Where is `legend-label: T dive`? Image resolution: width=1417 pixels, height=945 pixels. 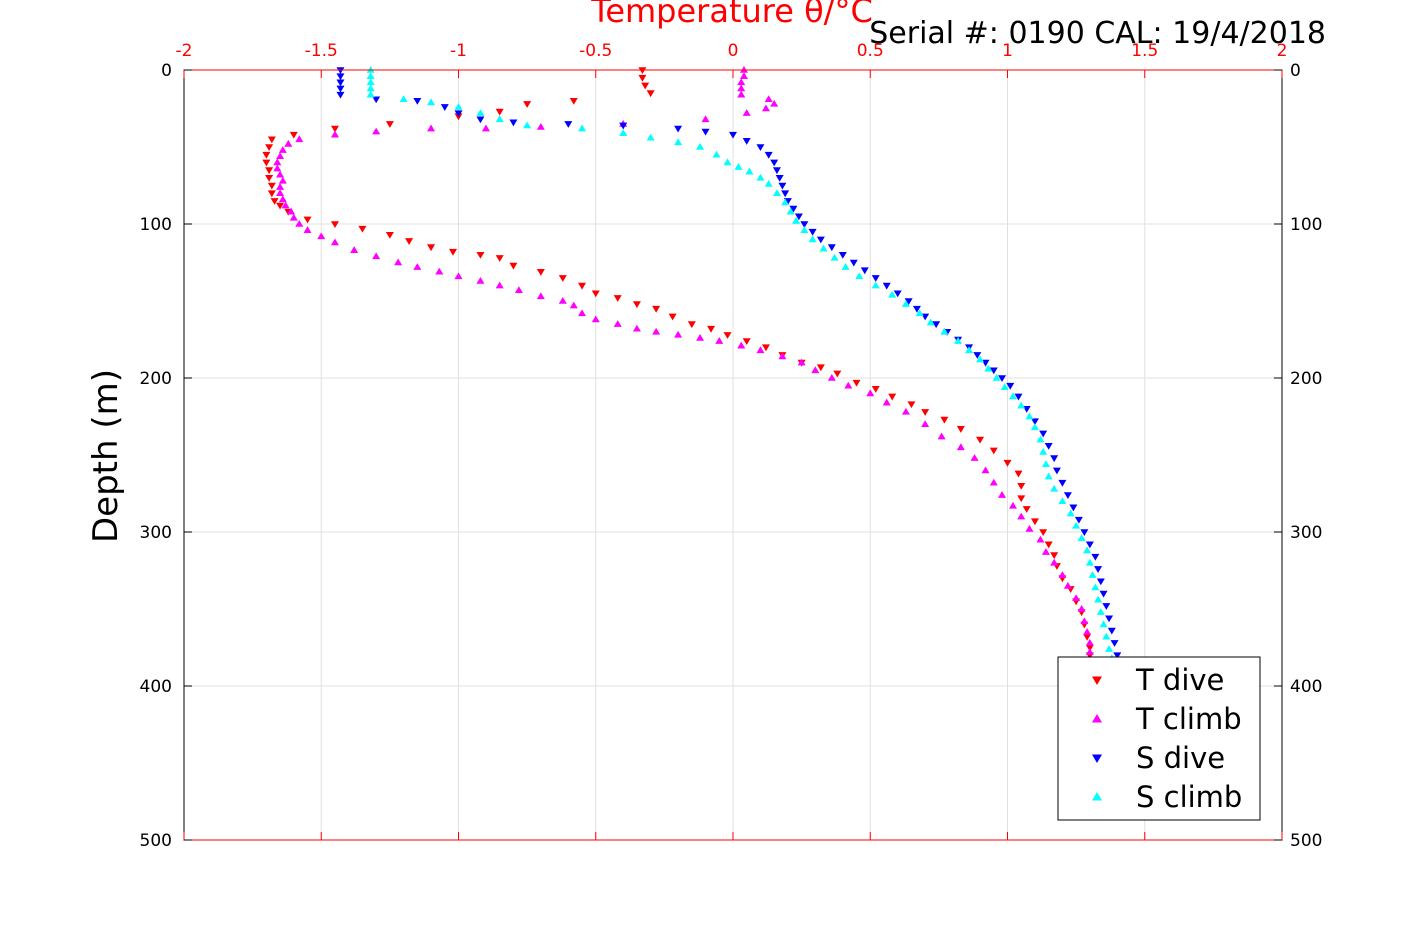
legend-label: T dive is located at coordinates (1179, 680).